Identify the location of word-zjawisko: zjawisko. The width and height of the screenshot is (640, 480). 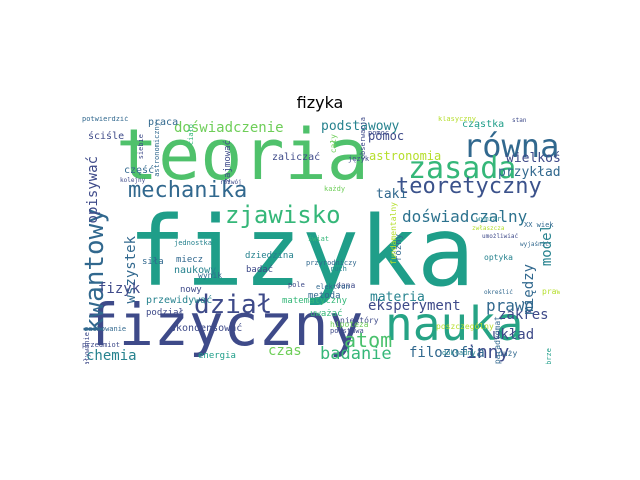
(283, 215).